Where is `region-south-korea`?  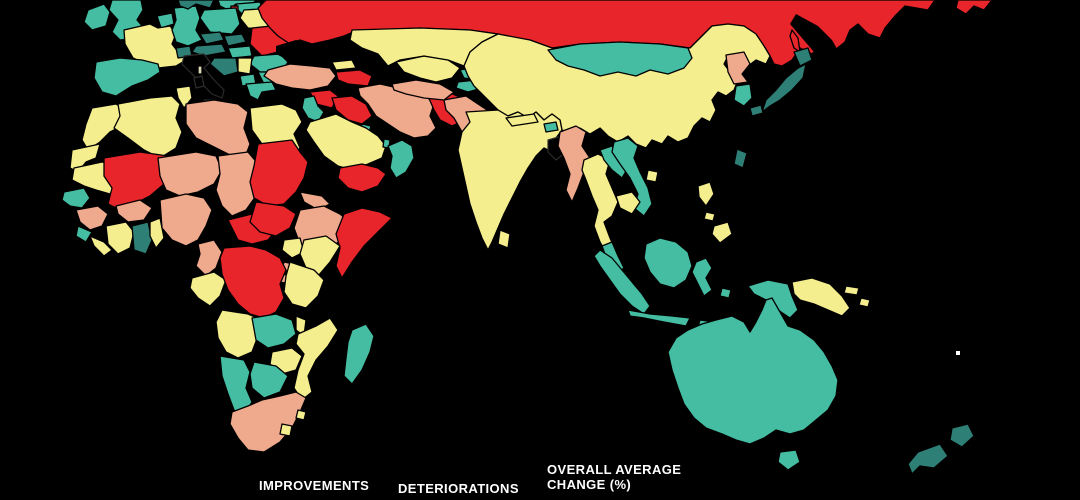
region-south-korea is located at coordinates (743, 95).